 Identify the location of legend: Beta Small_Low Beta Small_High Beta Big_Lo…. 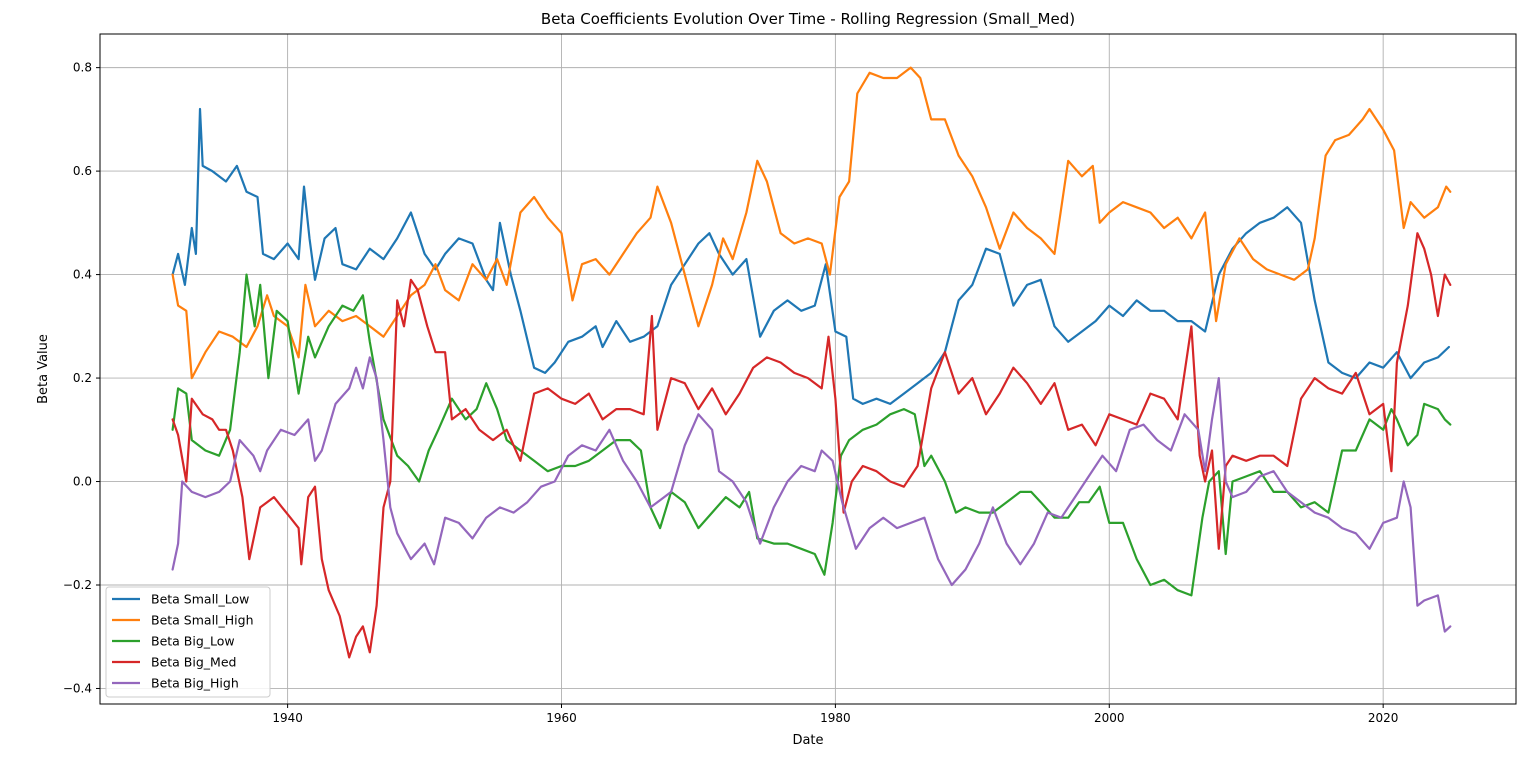
(188, 642).